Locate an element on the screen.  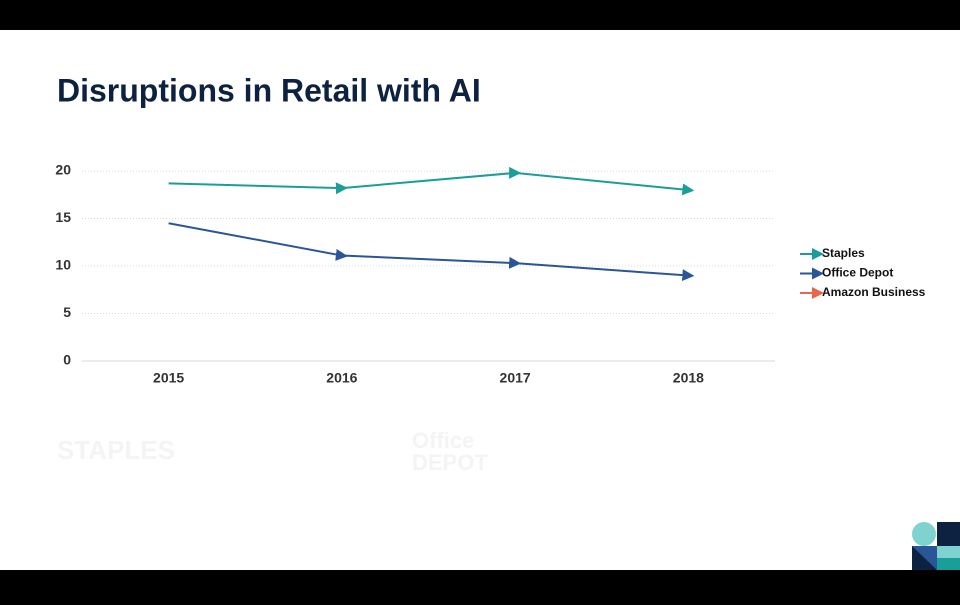
legend-label: Office Depot is located at coordinates (857, 273).